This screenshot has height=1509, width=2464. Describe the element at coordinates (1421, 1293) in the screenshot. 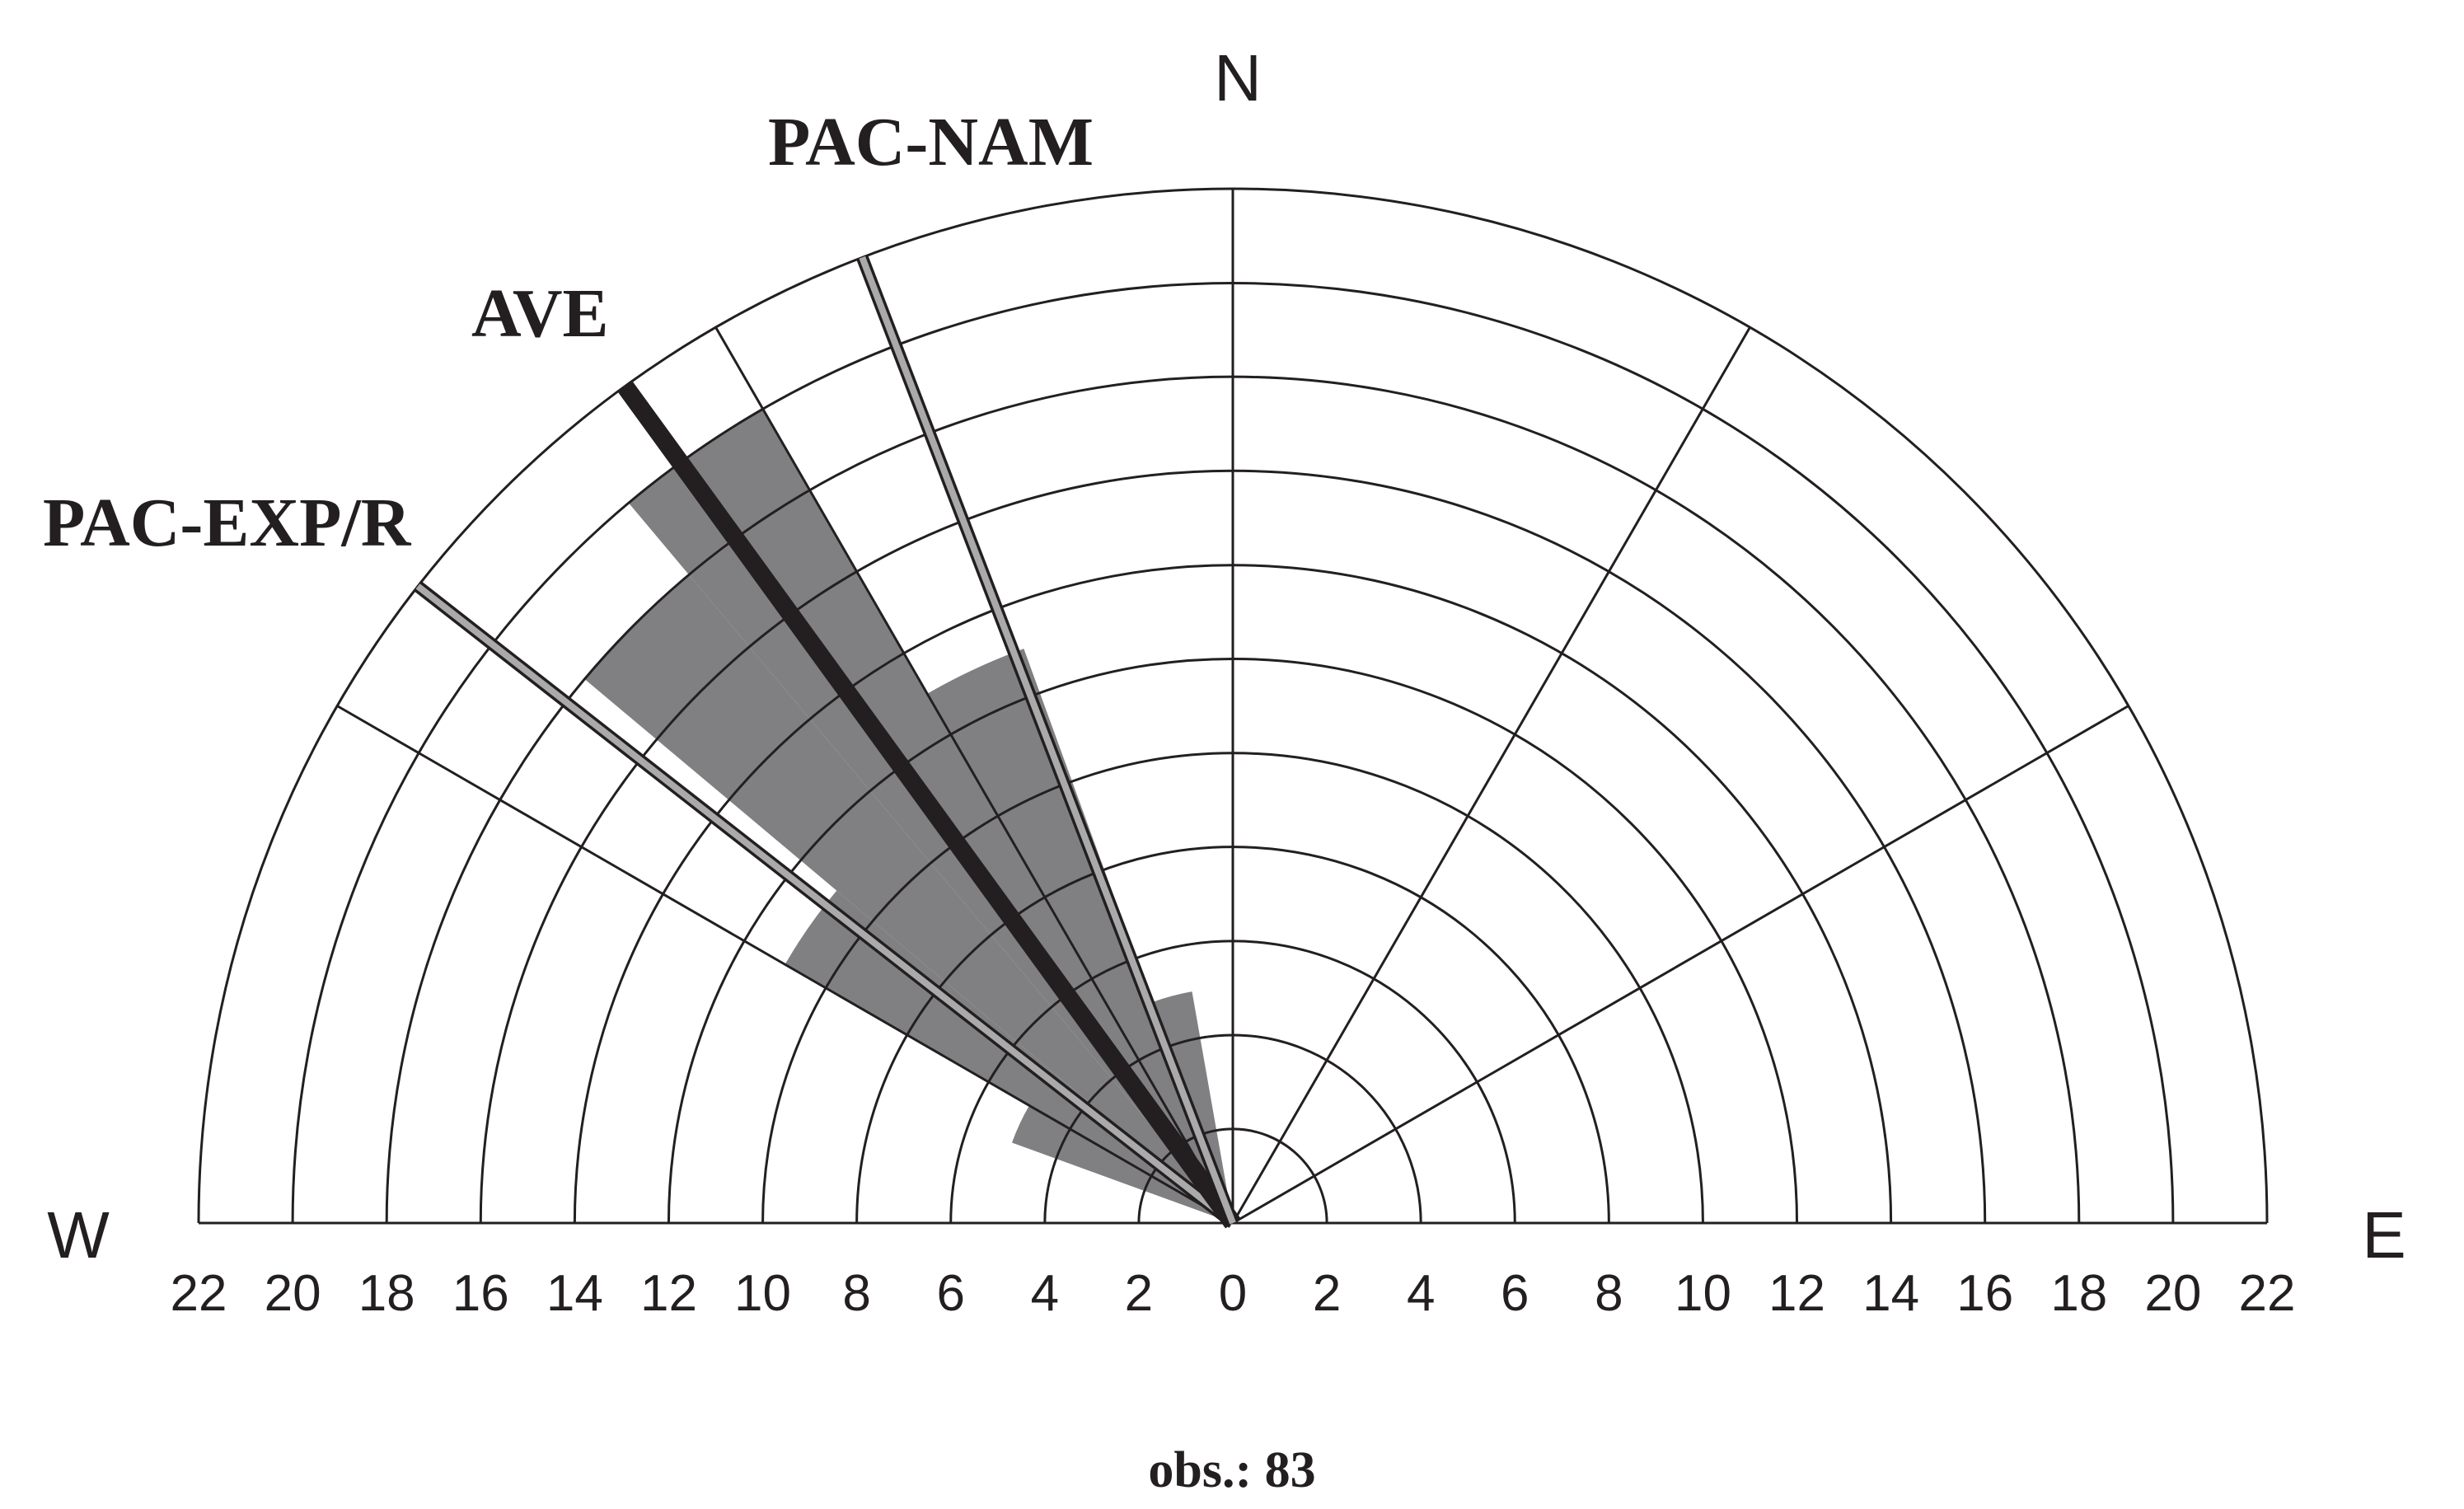

I see `tick-label-13: 4` at that location.